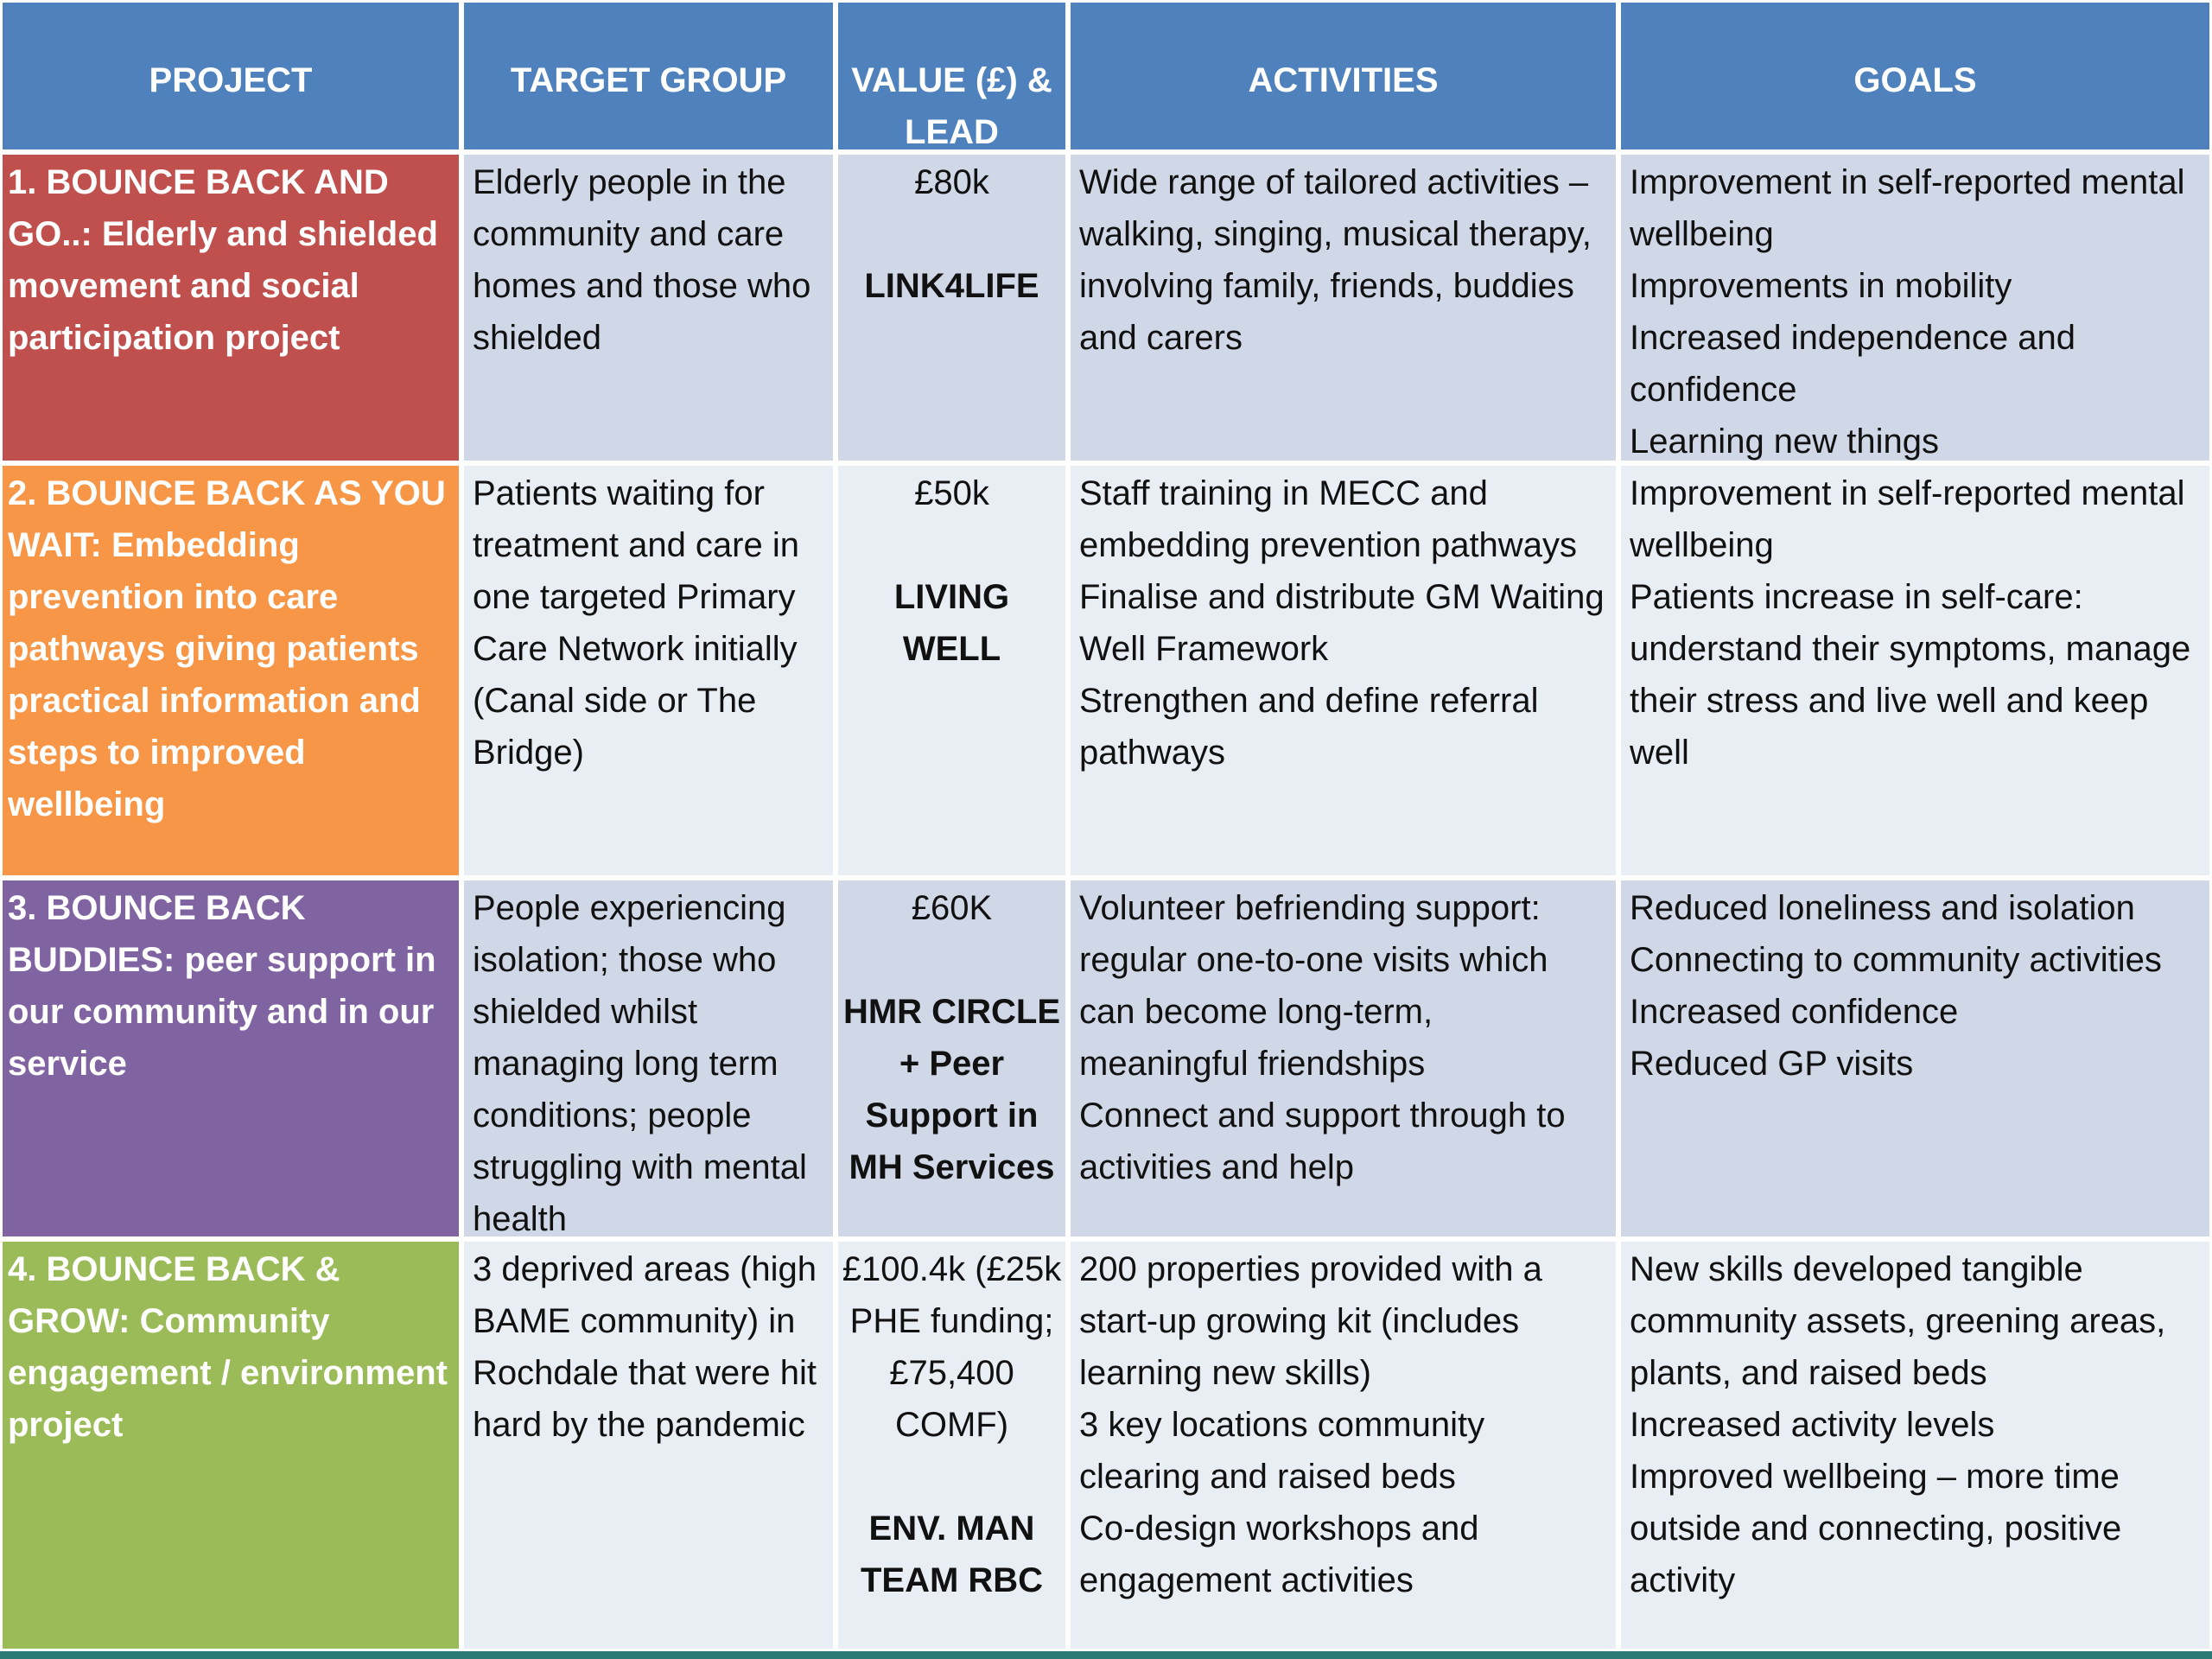 Image resolution: width=2212 pixels, height=1659 pixels. What do you see at coordinates (951, 623) in the screenshot?
I see `lead: LIVING WELL` at bounding box center [951, 623].